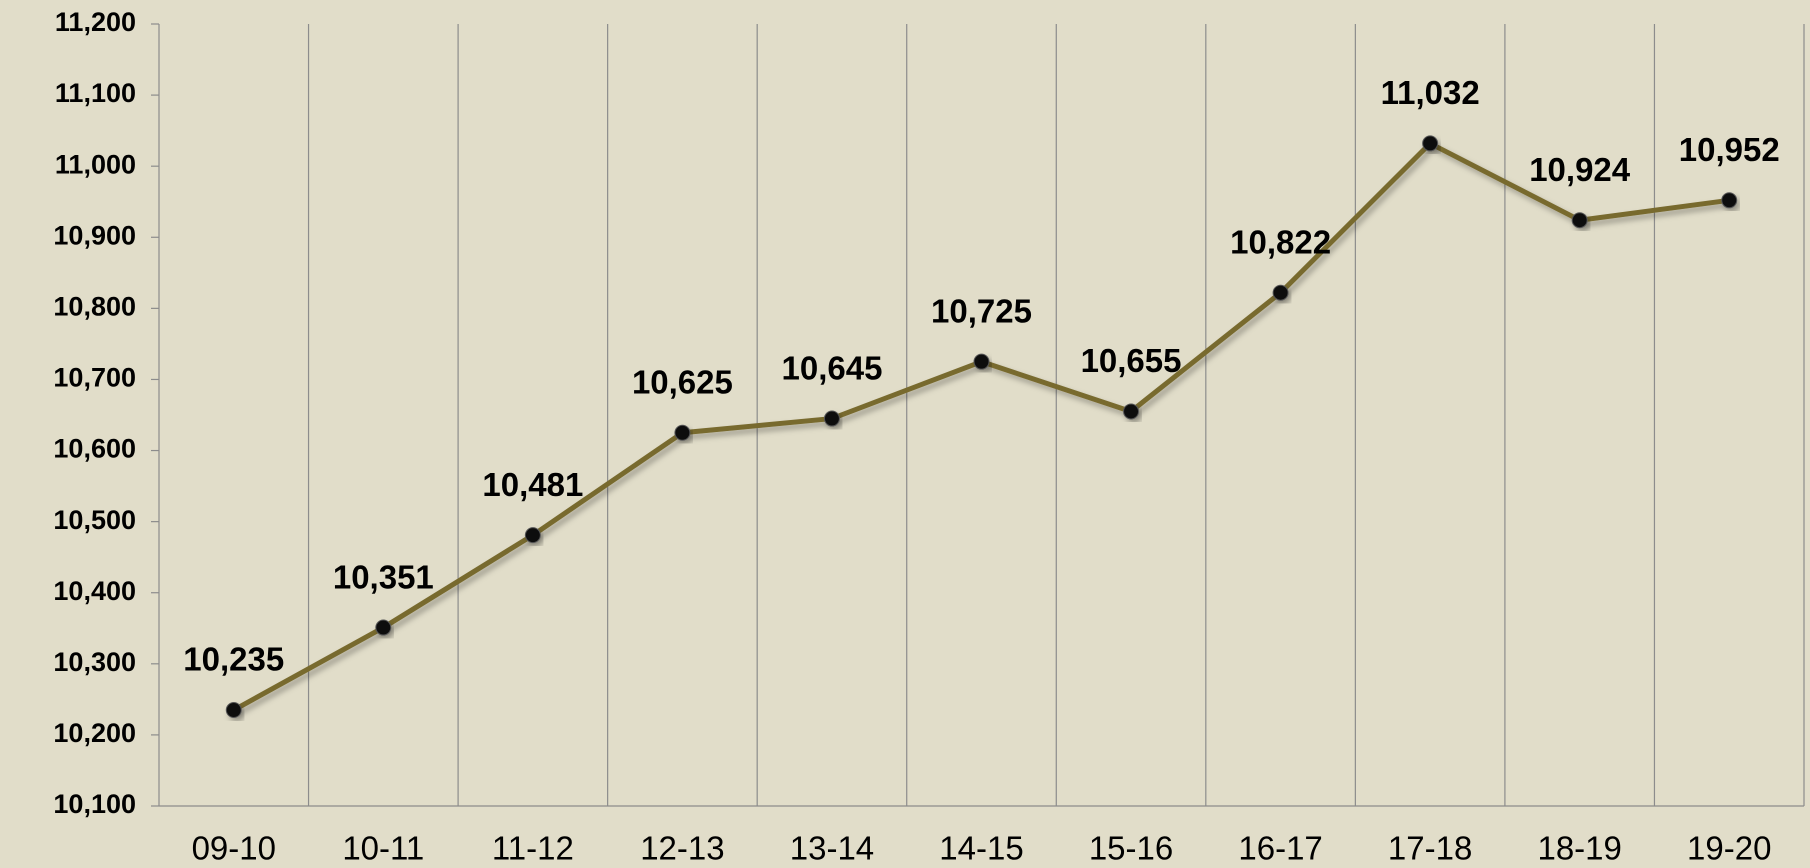  Describe the element at coordinates (94, 235) in the screenshot. I see `y-tick-label: 10,900` at that location.